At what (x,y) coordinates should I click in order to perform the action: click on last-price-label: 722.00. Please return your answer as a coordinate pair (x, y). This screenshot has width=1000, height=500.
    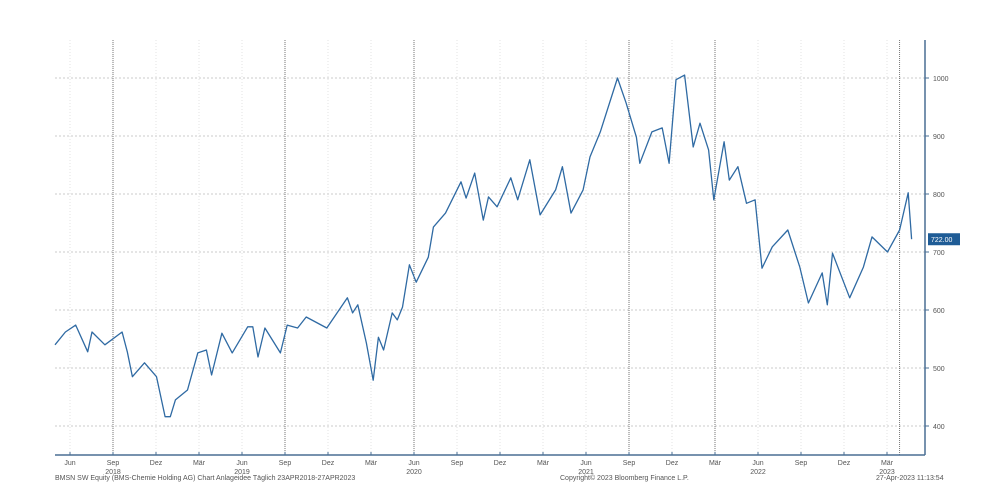
    Looking at the image, I should click on (942, 240).